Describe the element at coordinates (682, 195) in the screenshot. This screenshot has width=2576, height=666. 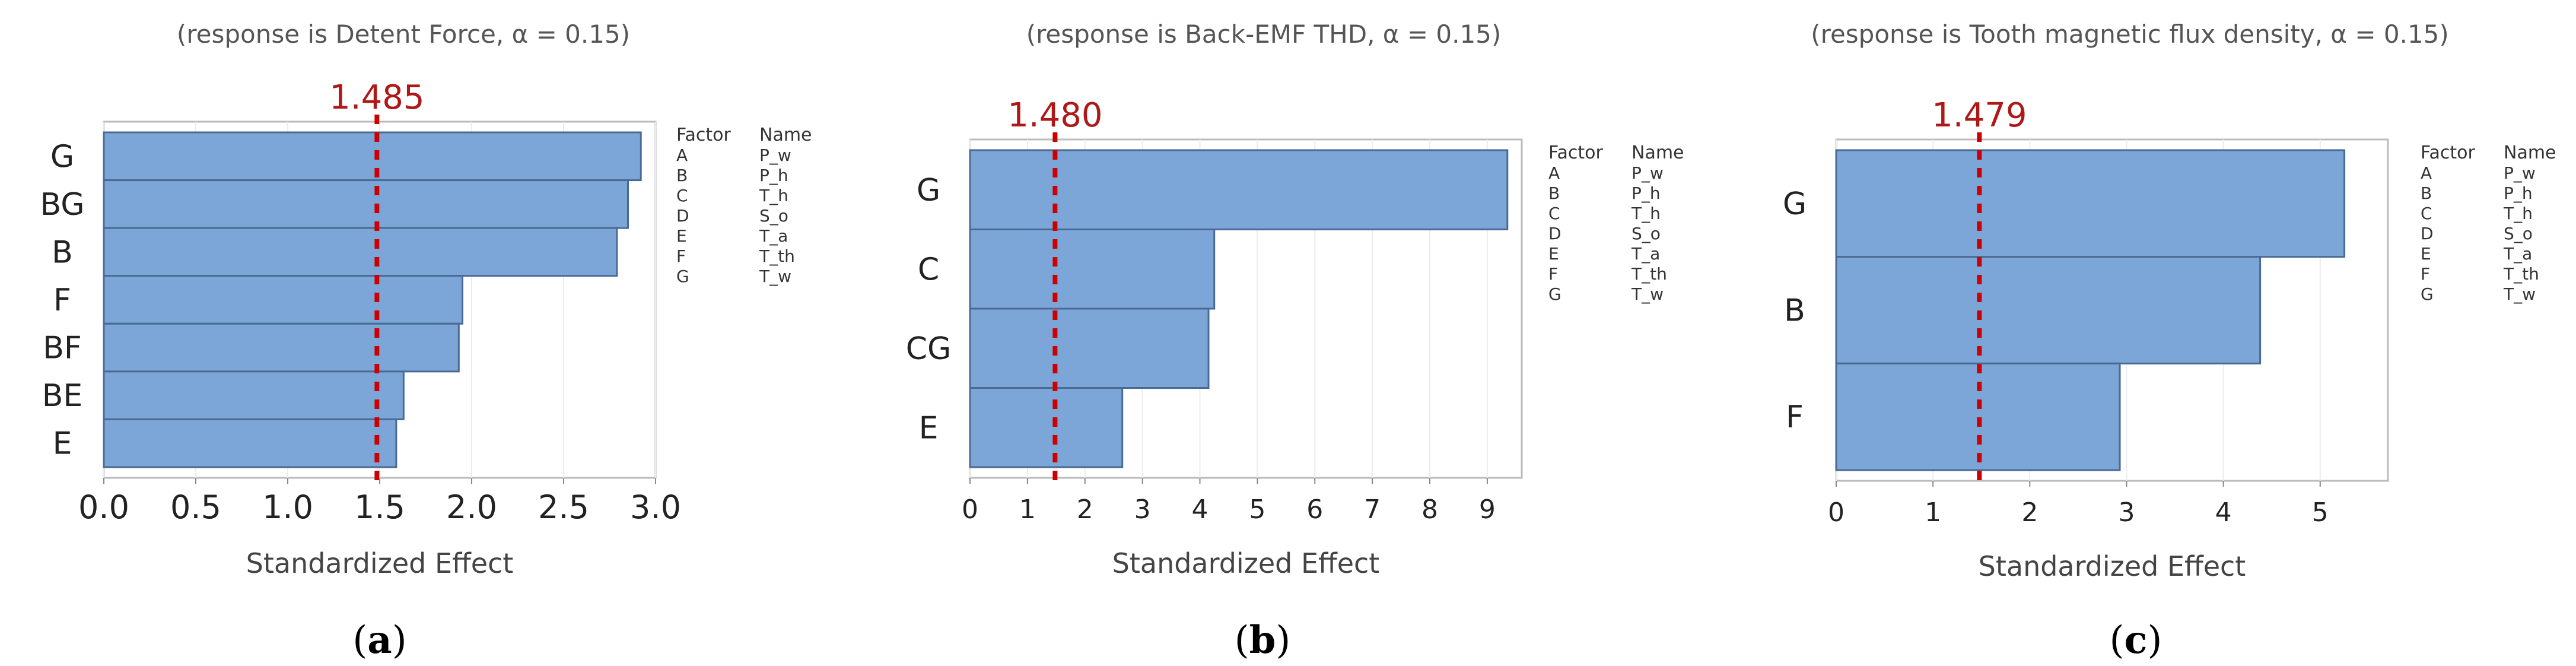
I see `legend-factor-a-c: C` at that location.